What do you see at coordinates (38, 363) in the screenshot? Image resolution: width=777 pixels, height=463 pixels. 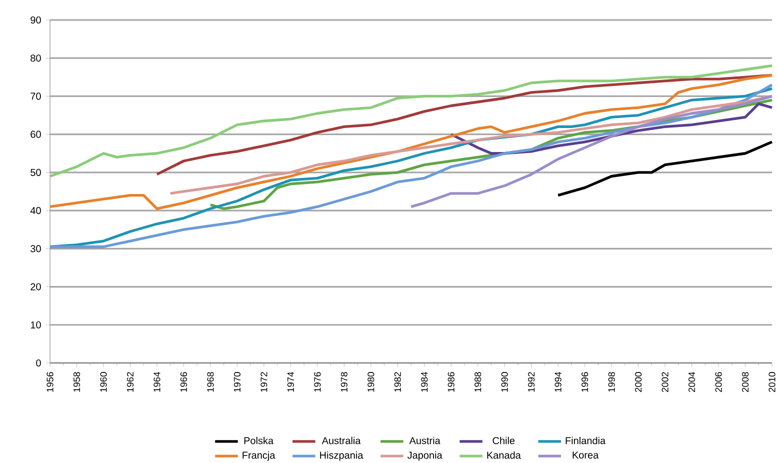 I see `y-tick-label: 0` at bounding box center [38, 363].